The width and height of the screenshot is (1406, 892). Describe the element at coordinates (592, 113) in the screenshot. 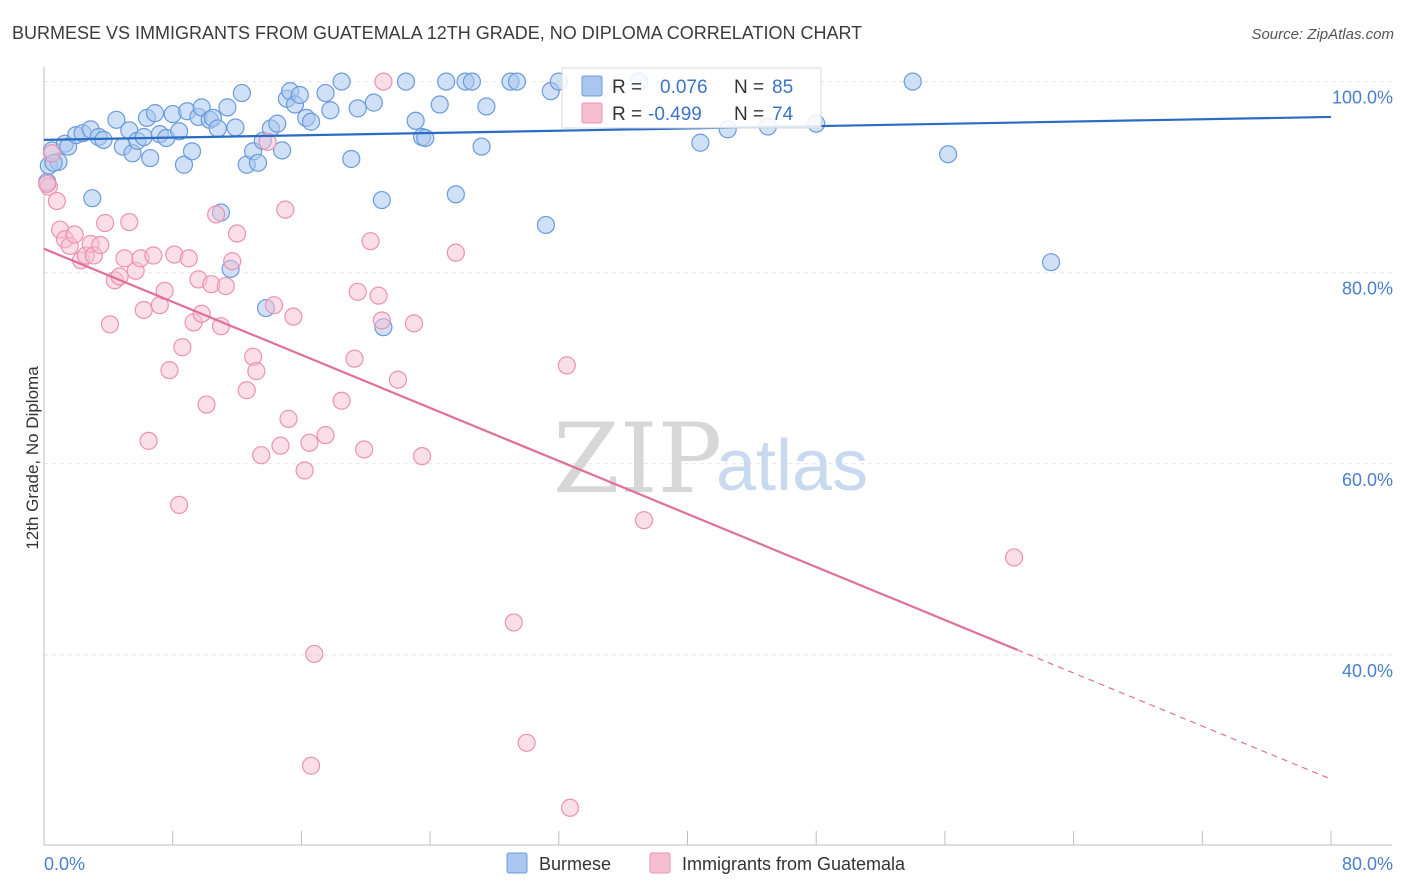

I see `stats-legend-swatch-guatemala` at that location.